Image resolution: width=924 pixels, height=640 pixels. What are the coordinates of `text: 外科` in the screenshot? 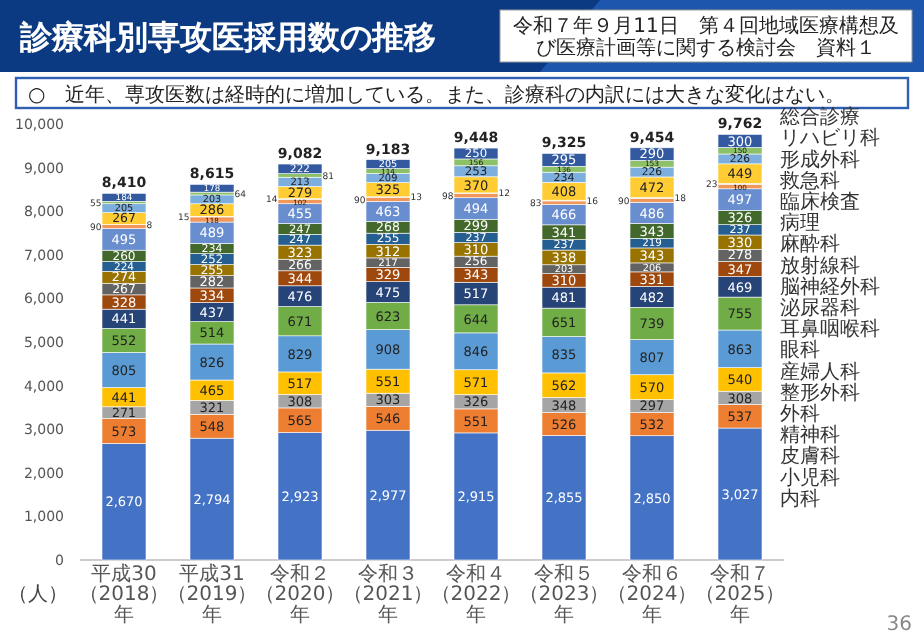 It's located at (800, 414).